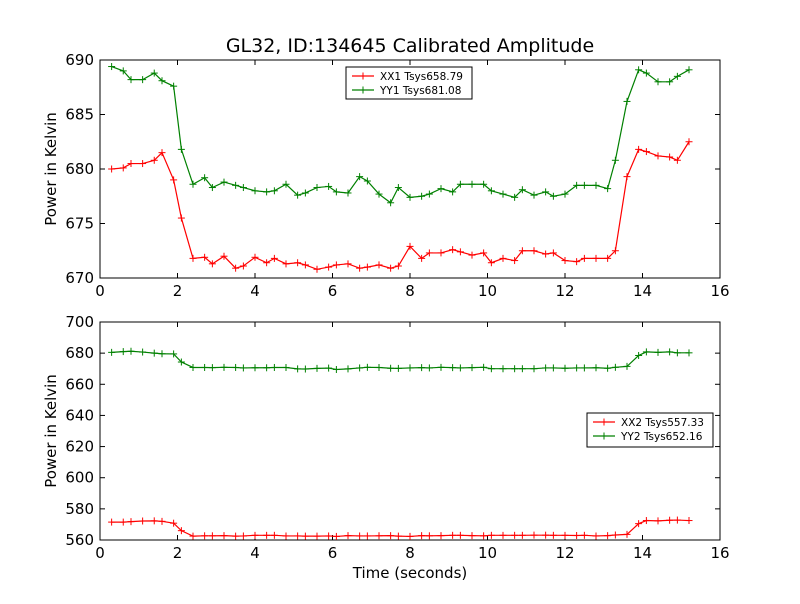  What do you see at coordinates (410, 46) in the screenshot?
I see `chart-title: GL32, ID:134645 Calibrated Amplitude` at bounding box center [410, 46].